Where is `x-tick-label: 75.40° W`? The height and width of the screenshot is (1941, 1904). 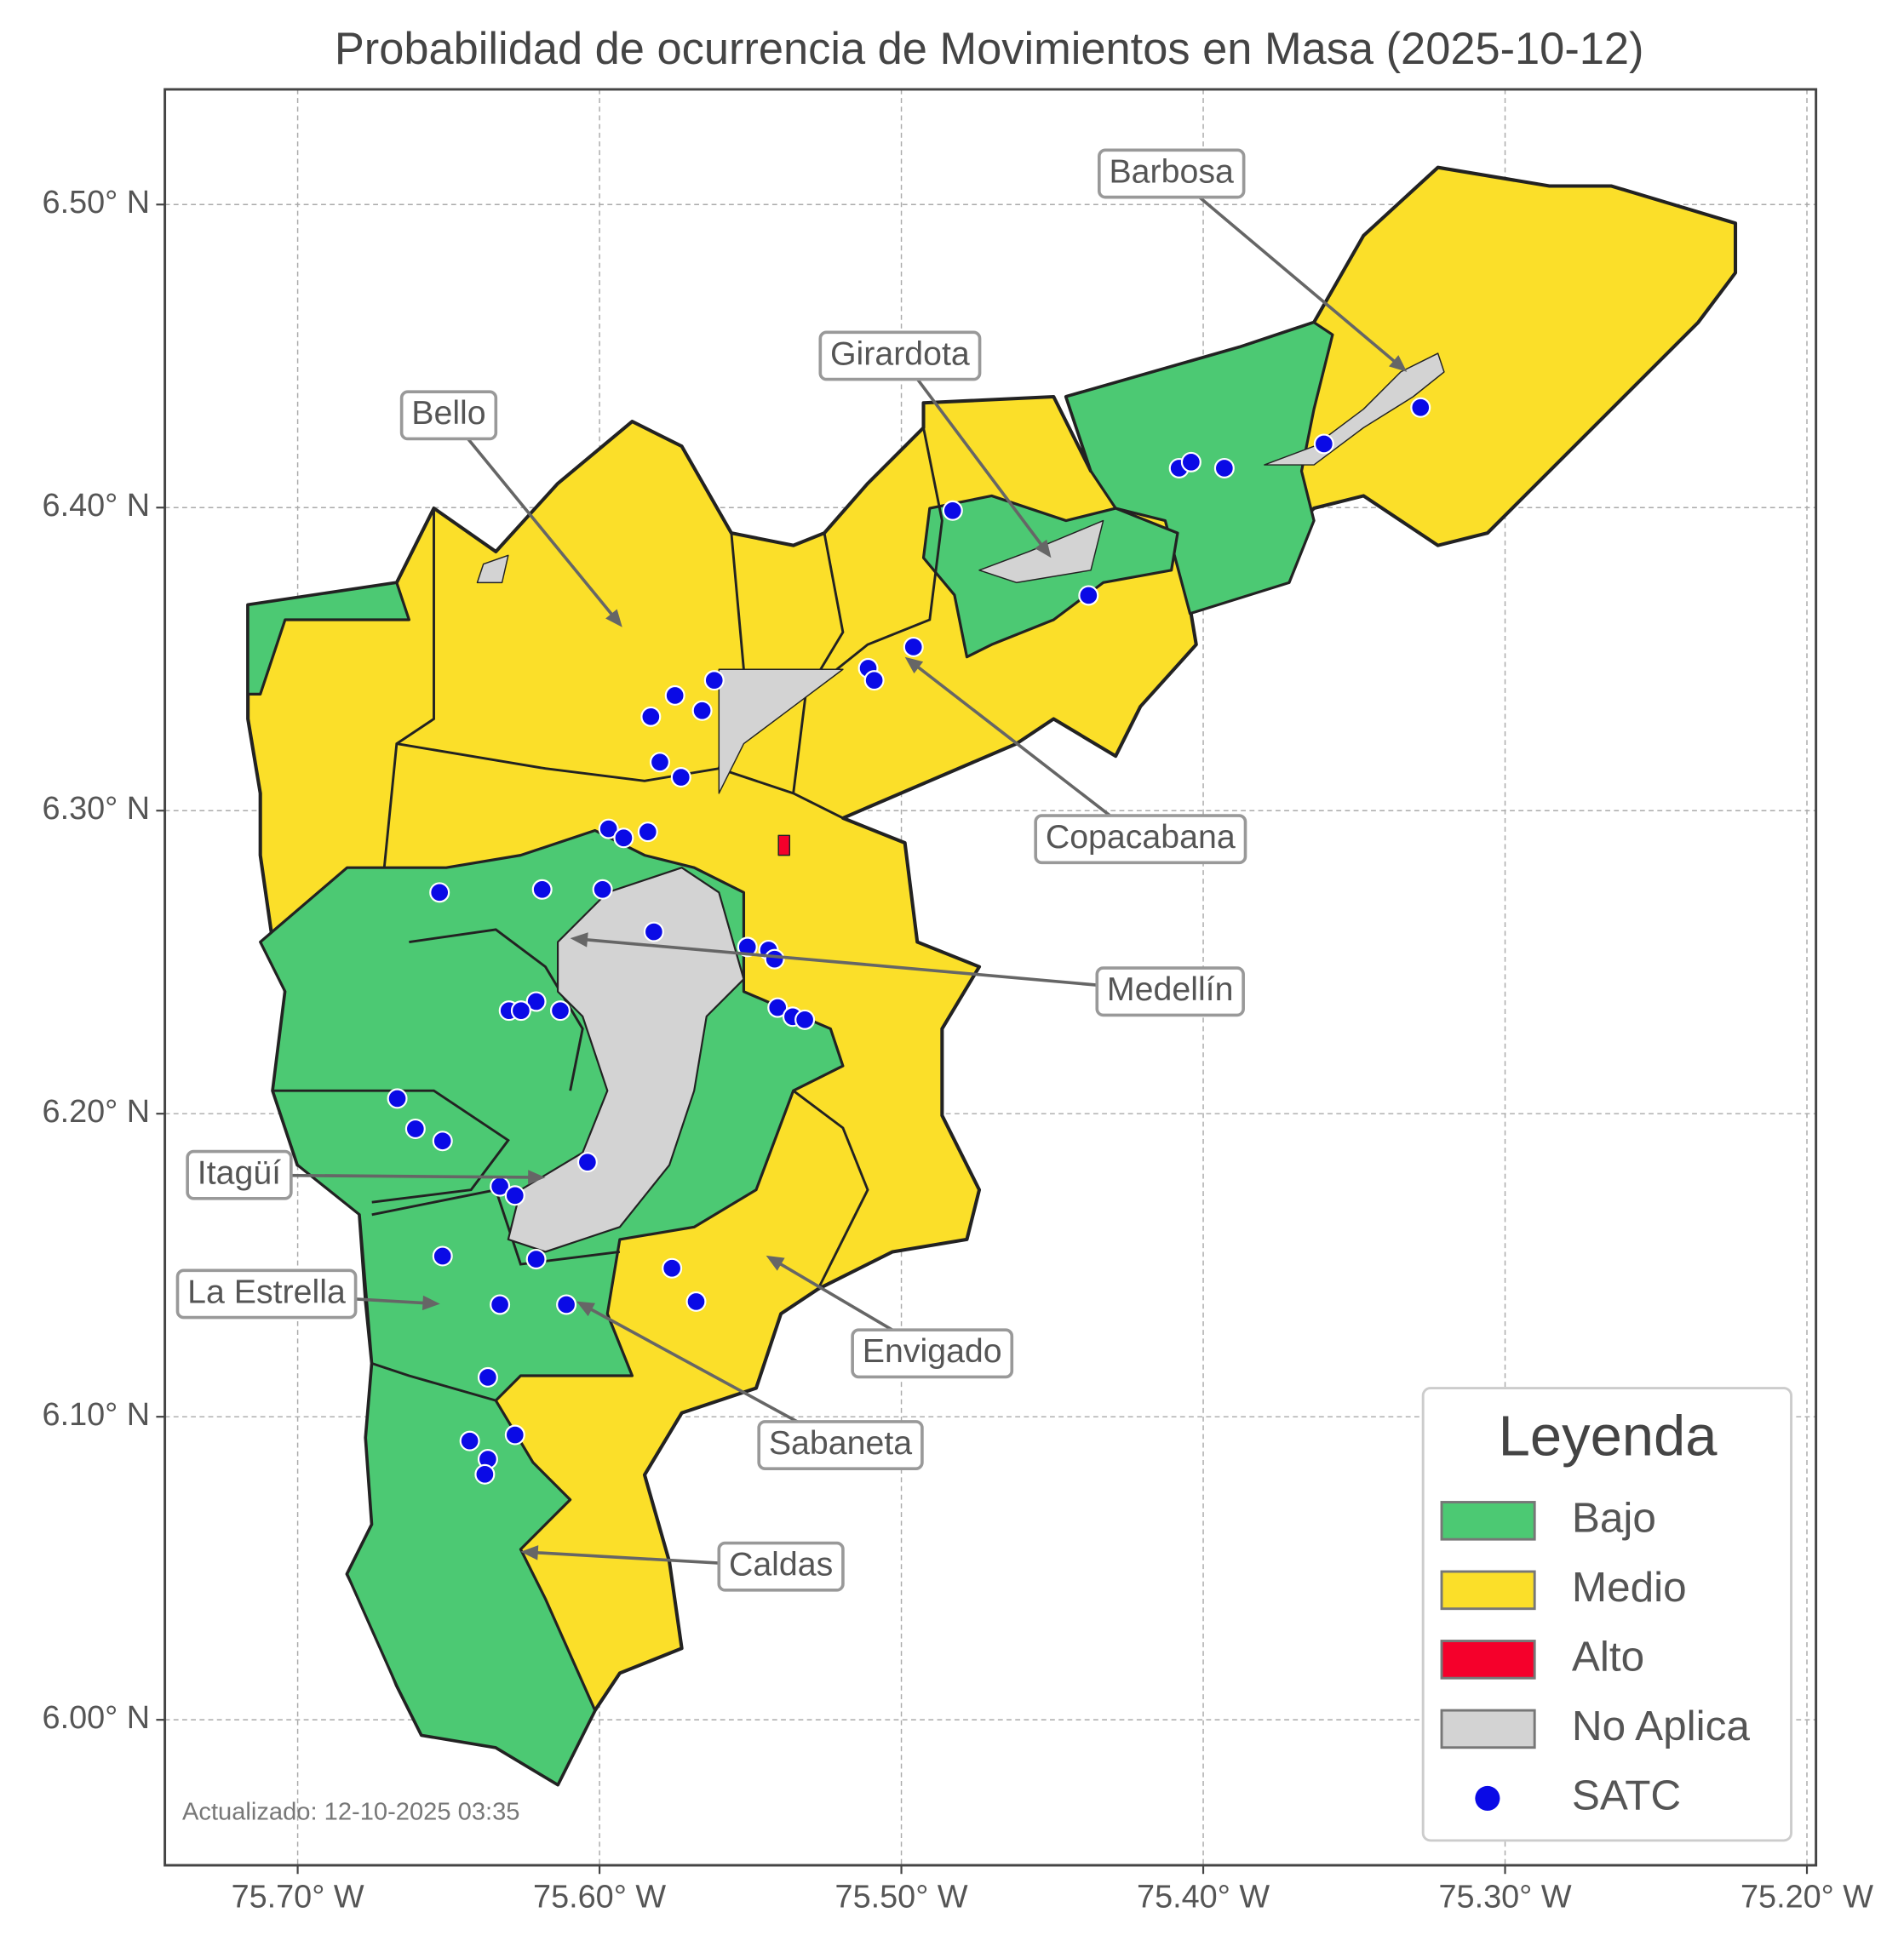 x-tick-label: 75.40° W is located at coordinates (1203, 1897).